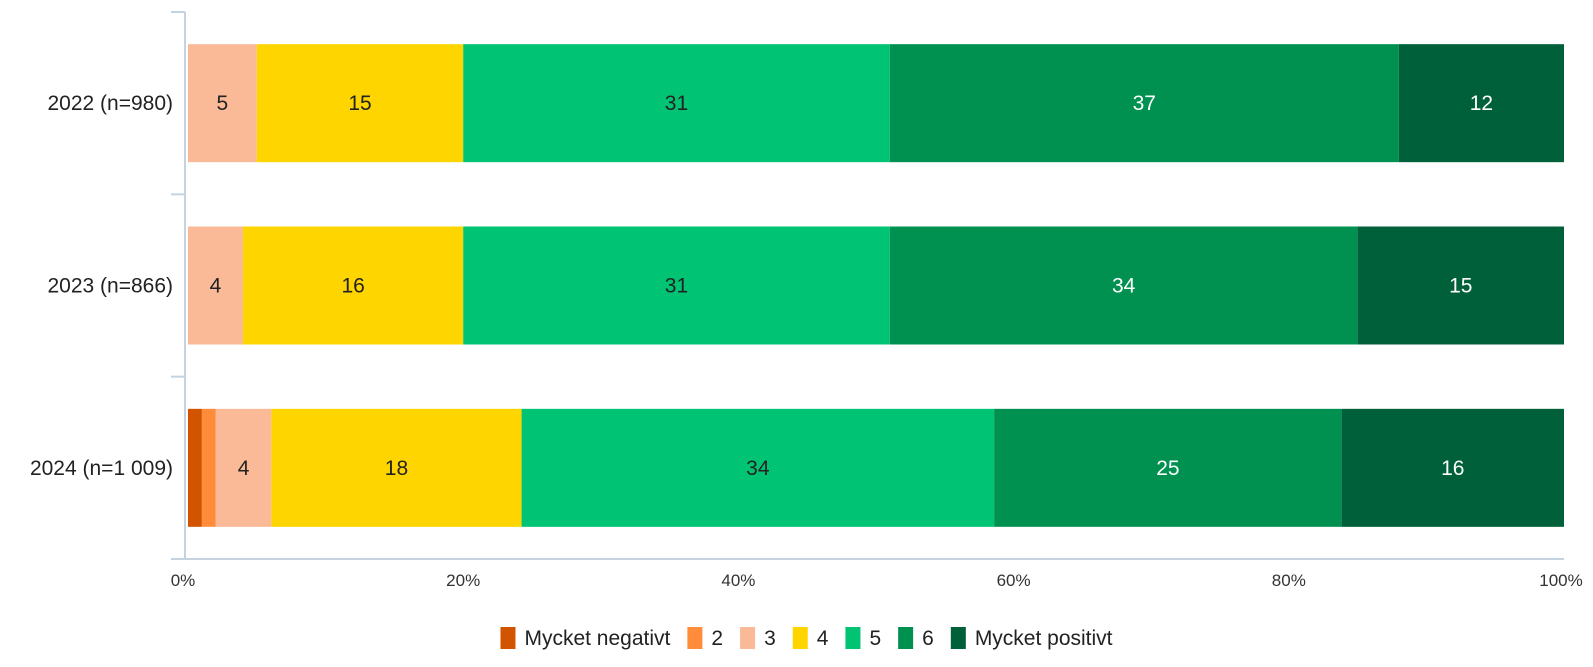  I want to click on category-label: 2023 (n=866), so click(110, 286).